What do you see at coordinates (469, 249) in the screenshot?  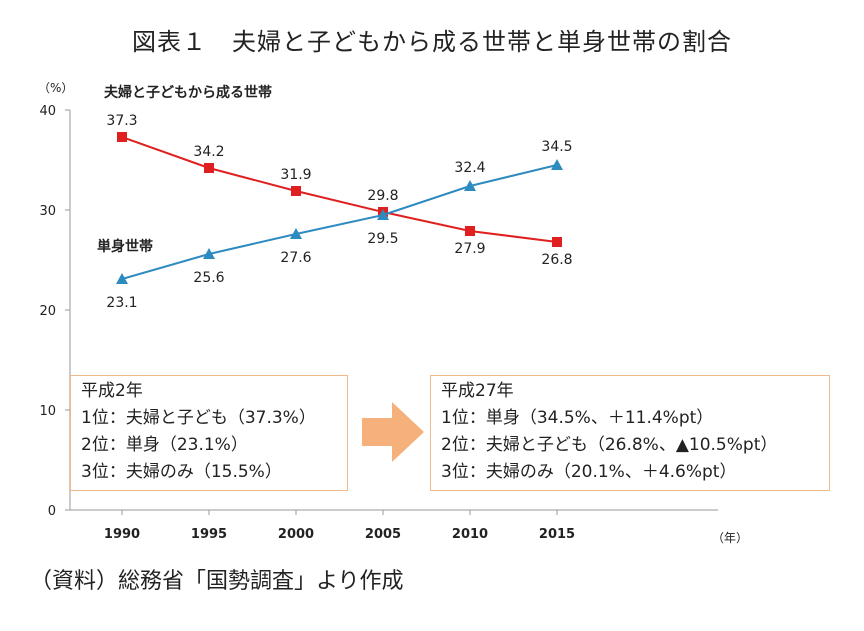 I see `data-label: 27.9` at bounding box center [469, 249].